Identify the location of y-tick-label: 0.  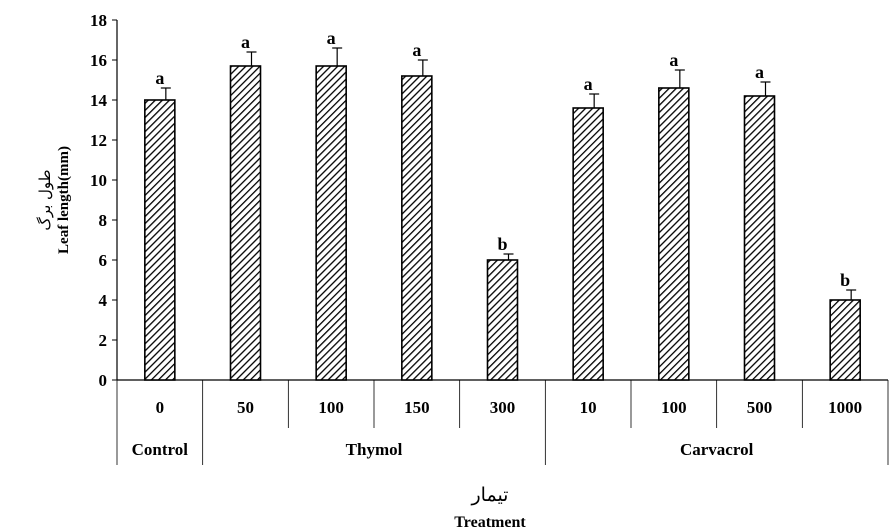
(103, 380).